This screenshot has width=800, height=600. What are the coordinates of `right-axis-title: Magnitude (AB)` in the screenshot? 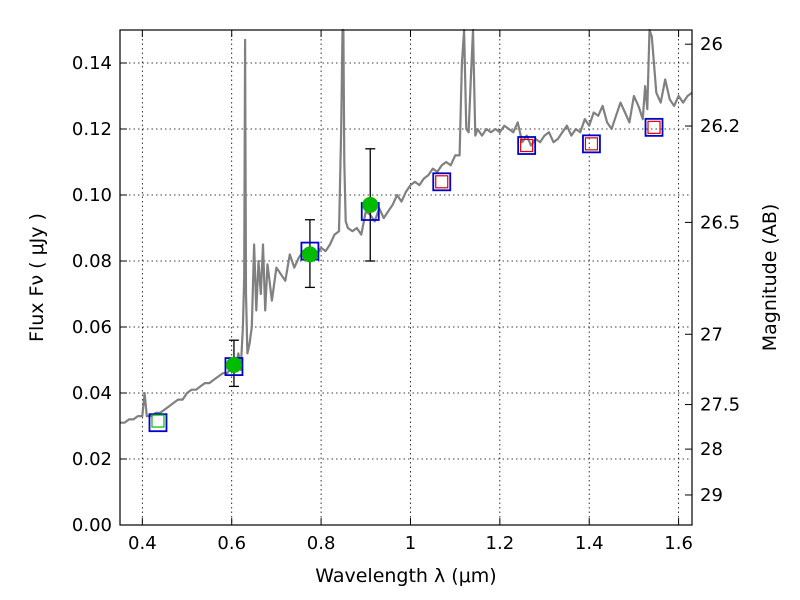 It's located at (770, 278).